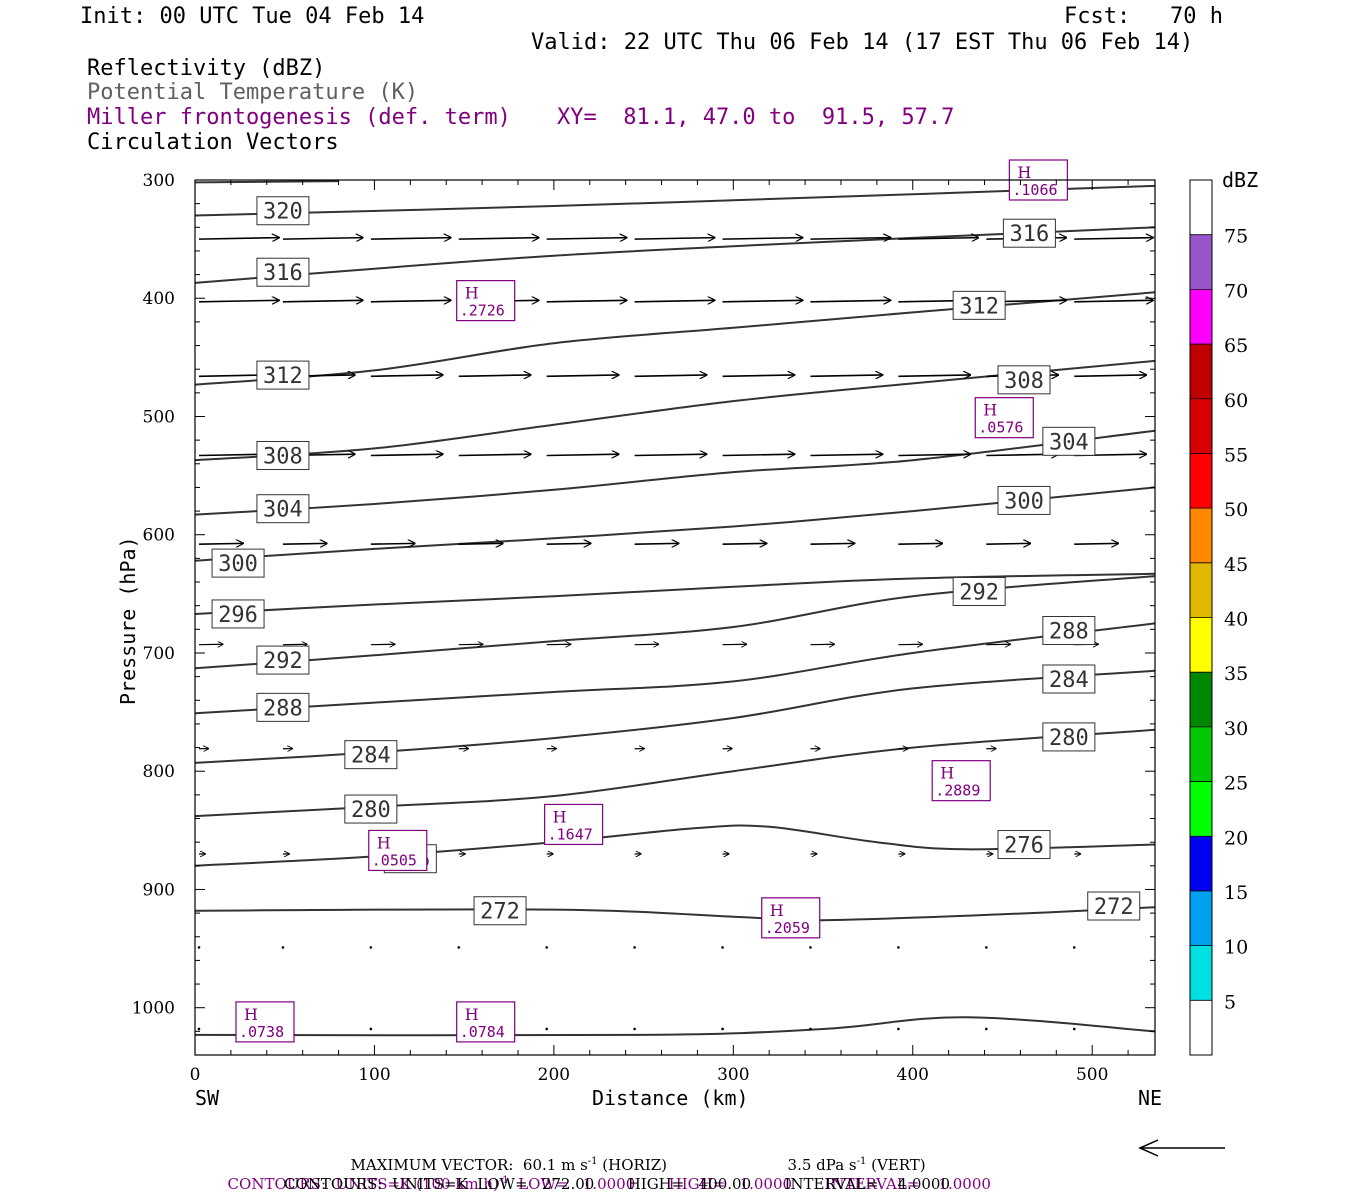 The height and width of the screenshot is (1200, 1350). Describe the element at coordinates (482, 311) in the screenshot. I see `frontogenesis-high-value: .2726` at that location.